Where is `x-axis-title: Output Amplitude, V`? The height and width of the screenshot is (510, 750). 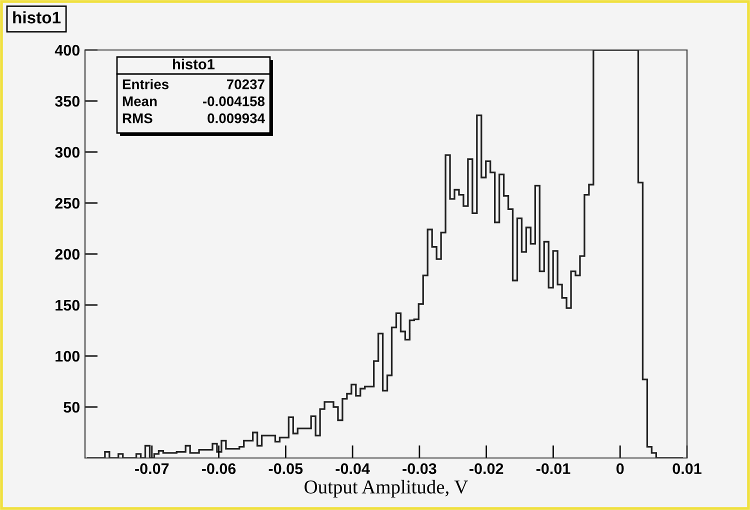
x-axis-title: Output Amplitude, V is located at coordinates (386, 489).